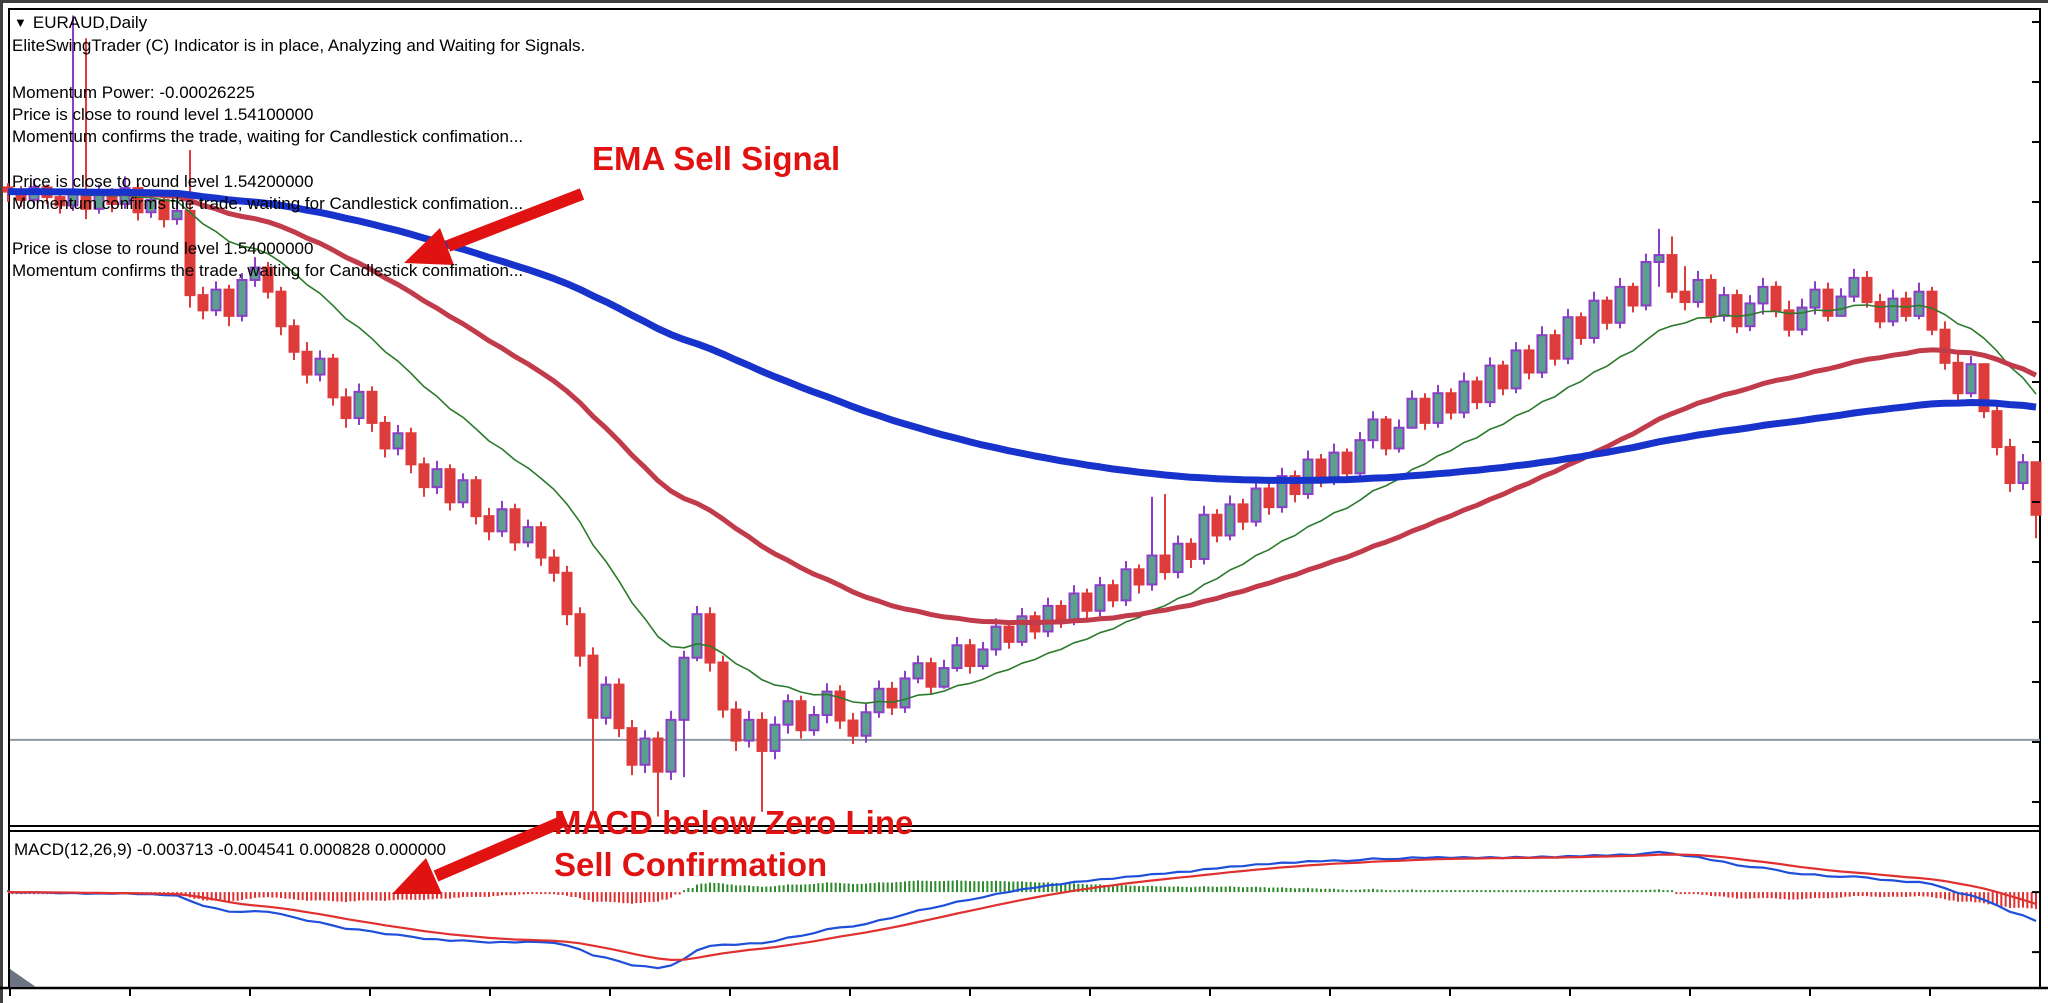 This screenshot has height=1003, width=2048. Describe the element at coordinates (23, 978) in the screenshot. I see `axis-corner-triangle` at that location.